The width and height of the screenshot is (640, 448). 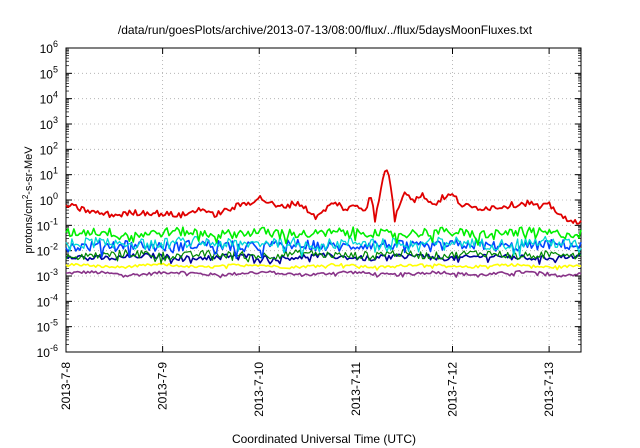 I want to click on y-tick-label: 10⁴, so click(x=49, y=98).